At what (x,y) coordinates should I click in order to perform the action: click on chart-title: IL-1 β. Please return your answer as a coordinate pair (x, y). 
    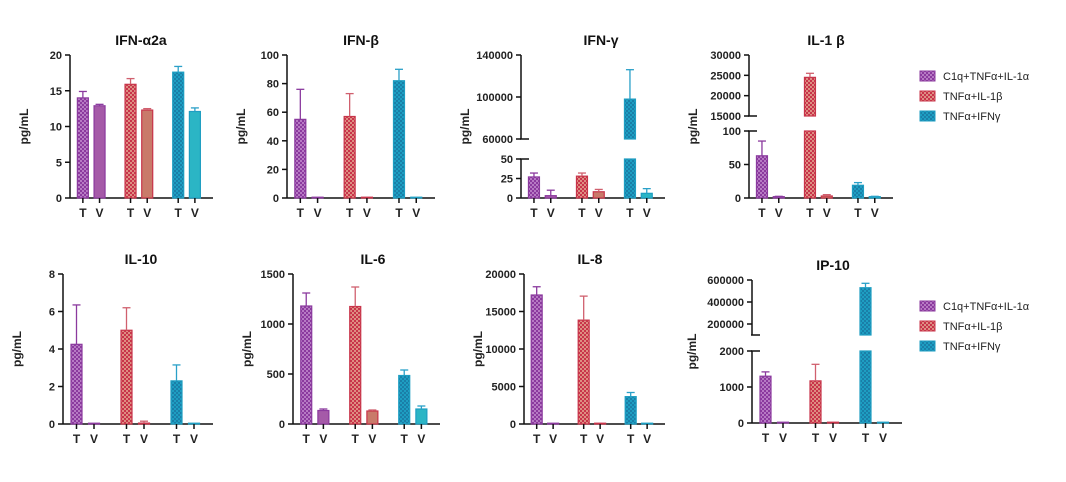
    Looking at the image, I should click on (826, 40).